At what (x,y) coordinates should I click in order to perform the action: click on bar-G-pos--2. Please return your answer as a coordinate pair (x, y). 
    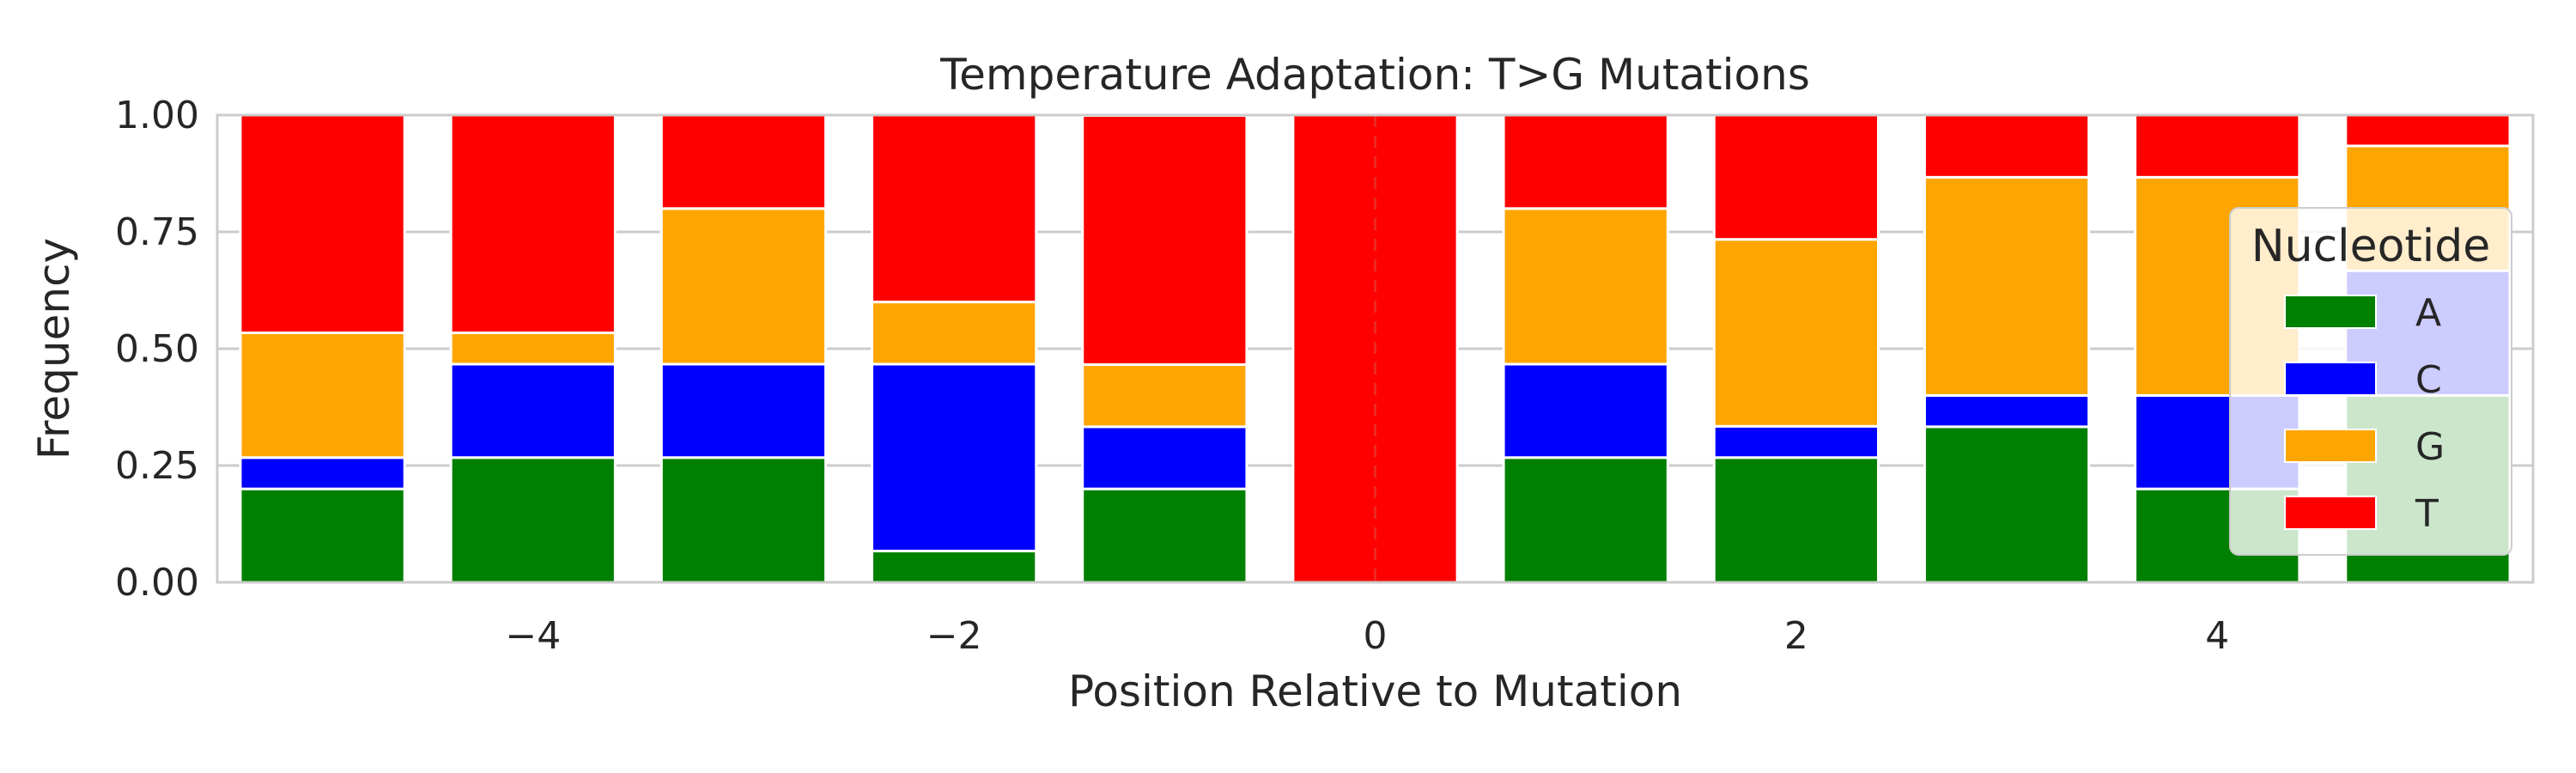
    Looking at the image, I should click on (954, 333).